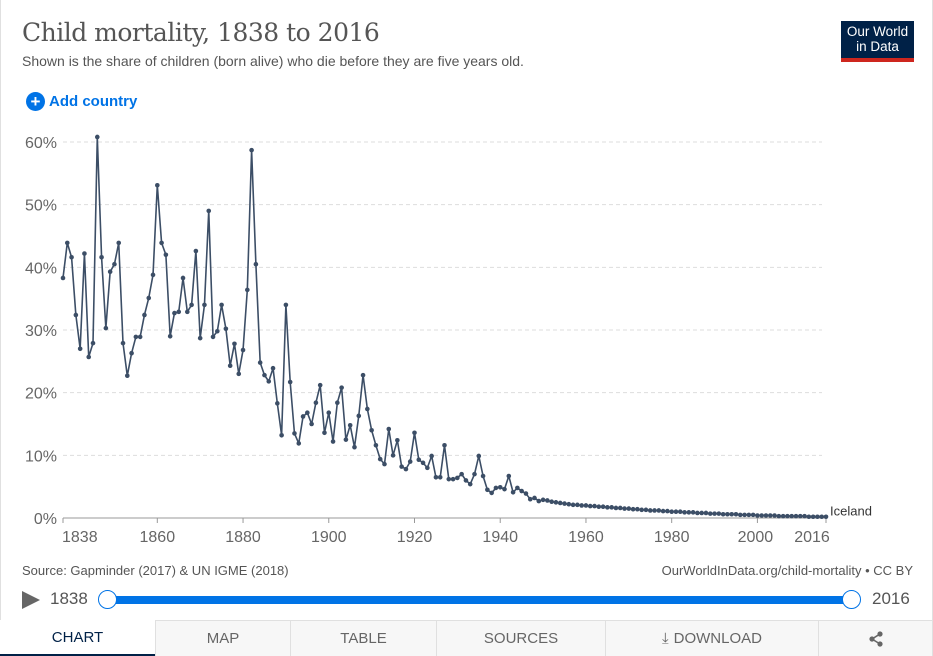 The image size is (933, 656). I want to click on tab-table-label: TABLE, so click(363, 638).